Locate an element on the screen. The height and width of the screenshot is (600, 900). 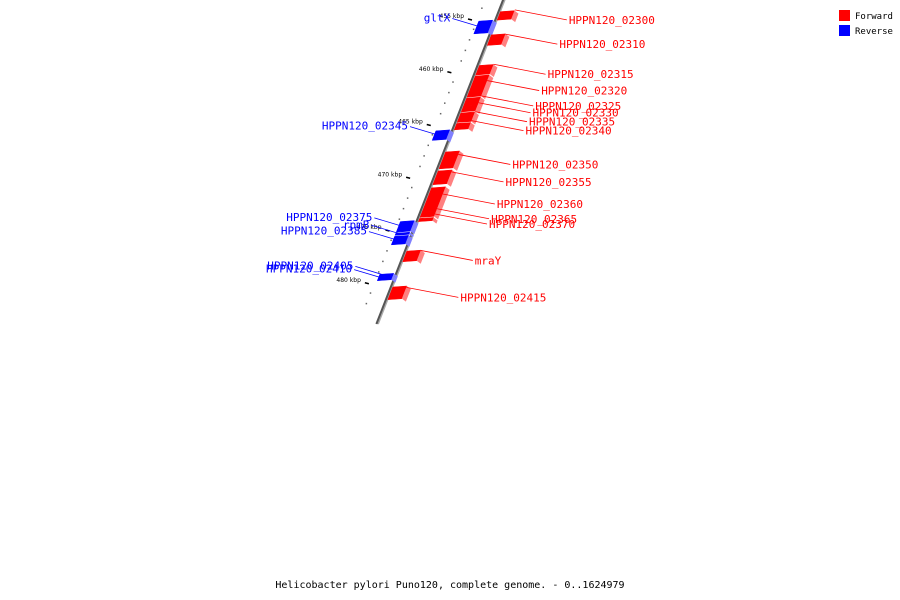
gene-hppn120_02315: HPPN120_02315 is located at coordinates (554, 72).